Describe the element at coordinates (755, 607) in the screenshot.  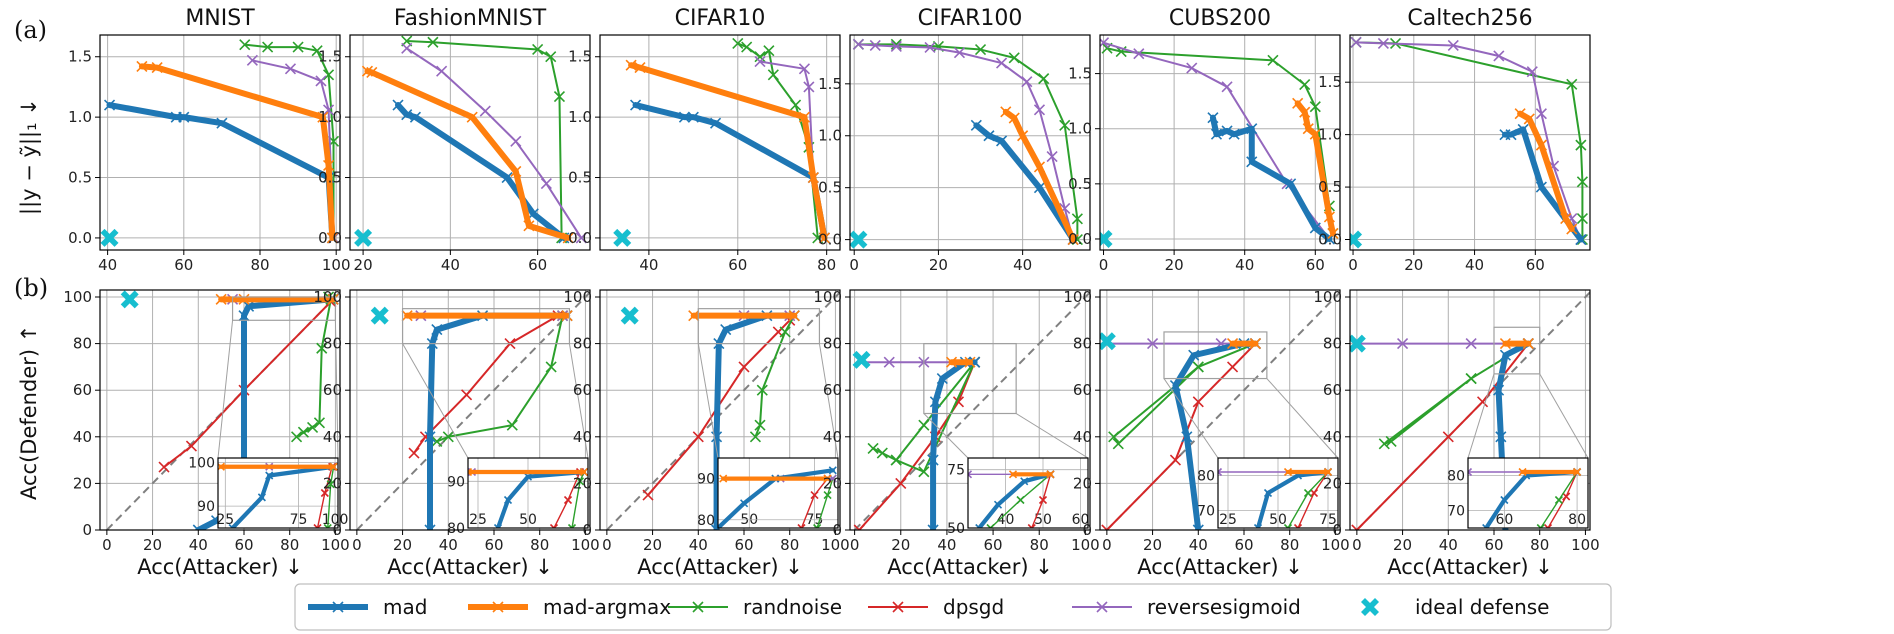
I see `legend-item-randnoise: randnoise` at that location.